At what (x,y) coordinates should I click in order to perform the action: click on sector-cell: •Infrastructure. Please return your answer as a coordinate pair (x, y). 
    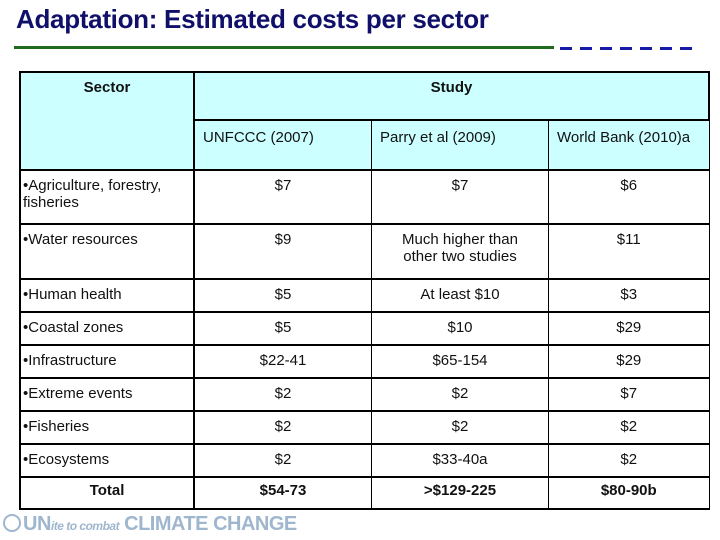
    Looking at the image, I should click on (107, 361).